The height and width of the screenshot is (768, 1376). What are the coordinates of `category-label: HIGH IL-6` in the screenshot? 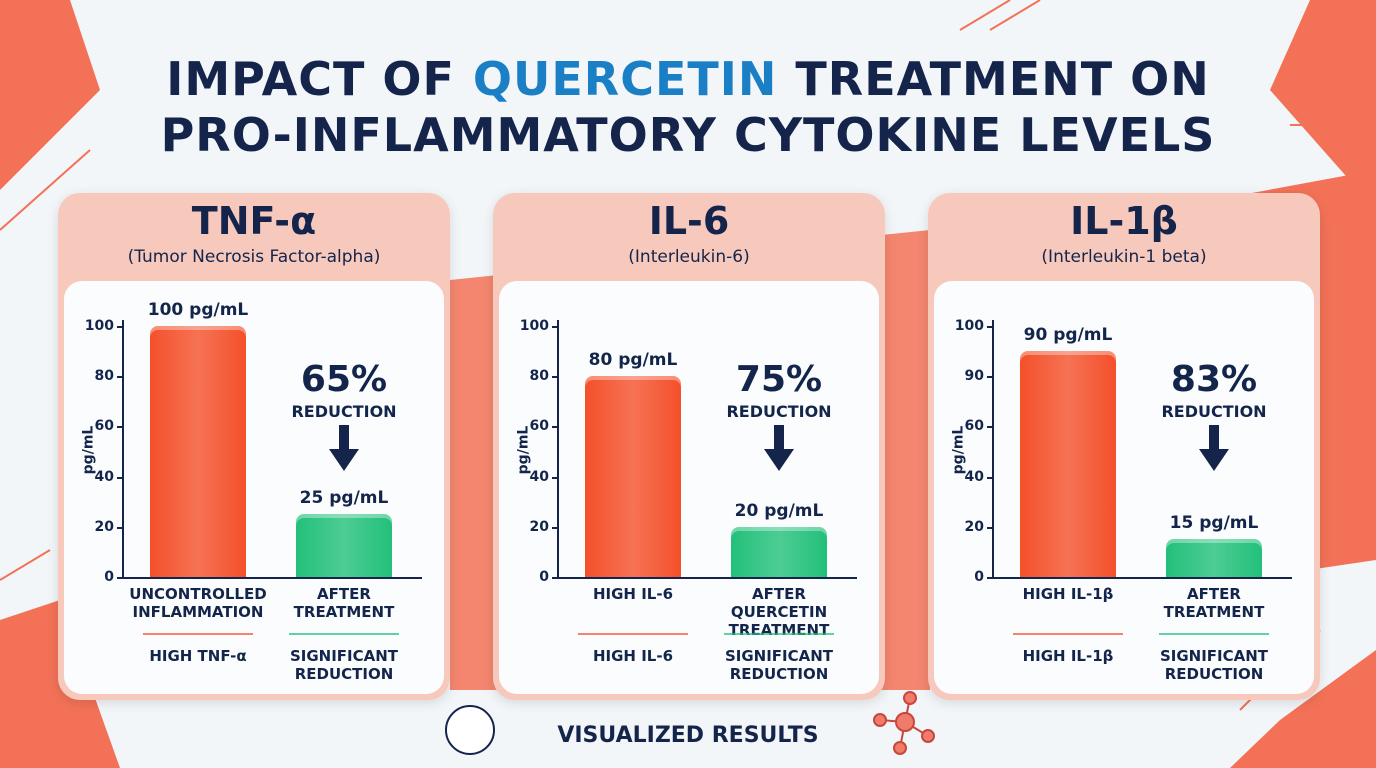 It's located at (633, 594).